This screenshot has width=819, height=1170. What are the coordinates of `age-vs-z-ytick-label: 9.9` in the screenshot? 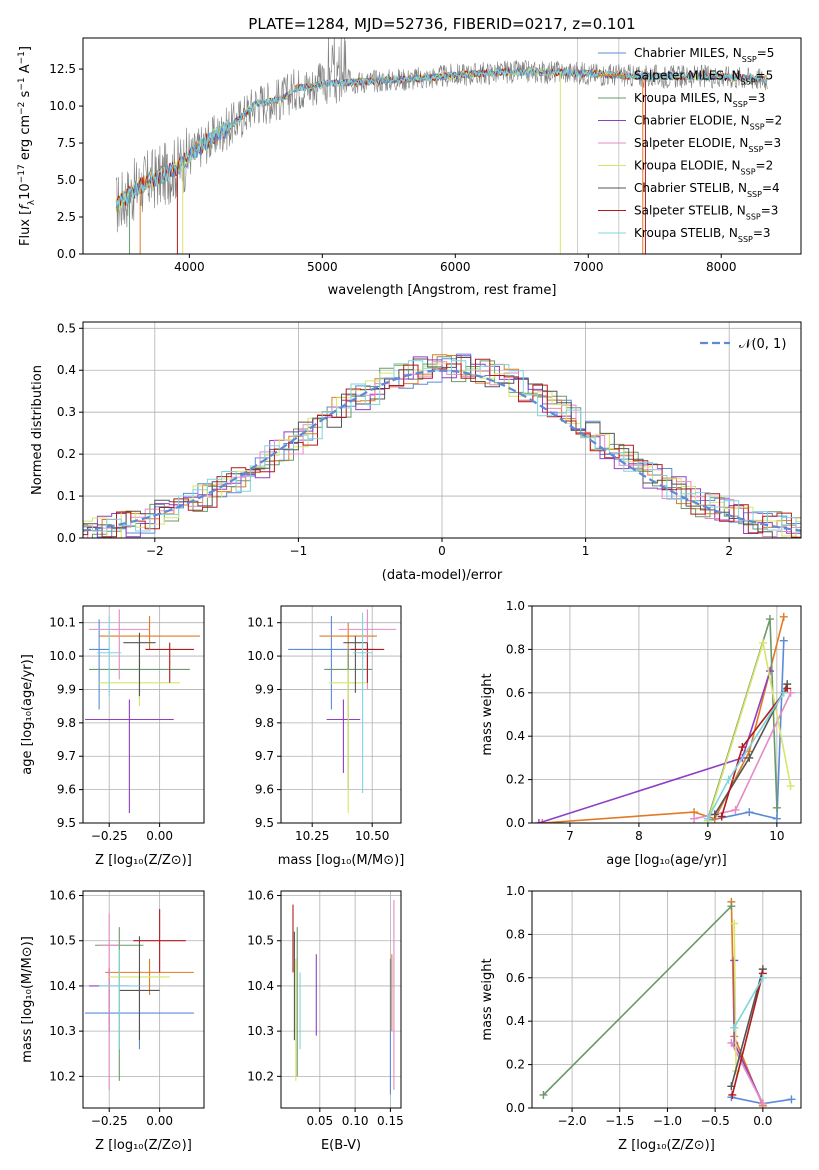 It's located at (66, 689).